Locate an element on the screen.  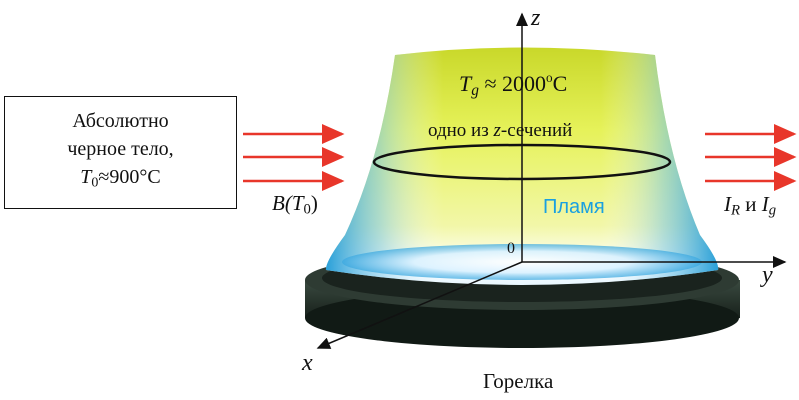
outgoing-arrows is located at coordinates (751, 157).